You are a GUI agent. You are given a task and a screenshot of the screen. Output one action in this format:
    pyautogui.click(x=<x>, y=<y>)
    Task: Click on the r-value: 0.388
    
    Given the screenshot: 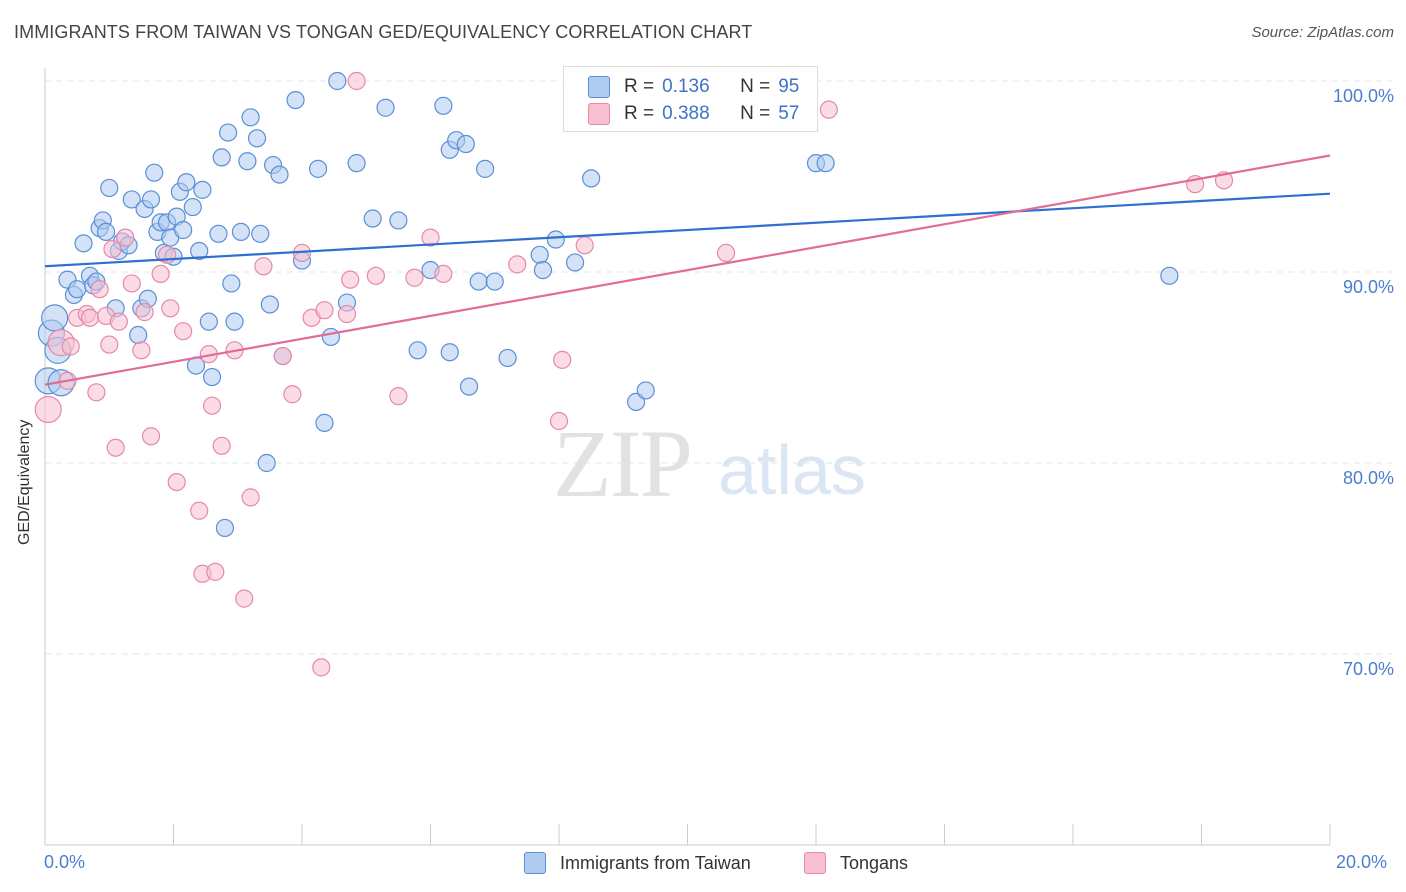 What is the action you would take?
    pyautogui.click(x=686, y=113)
    